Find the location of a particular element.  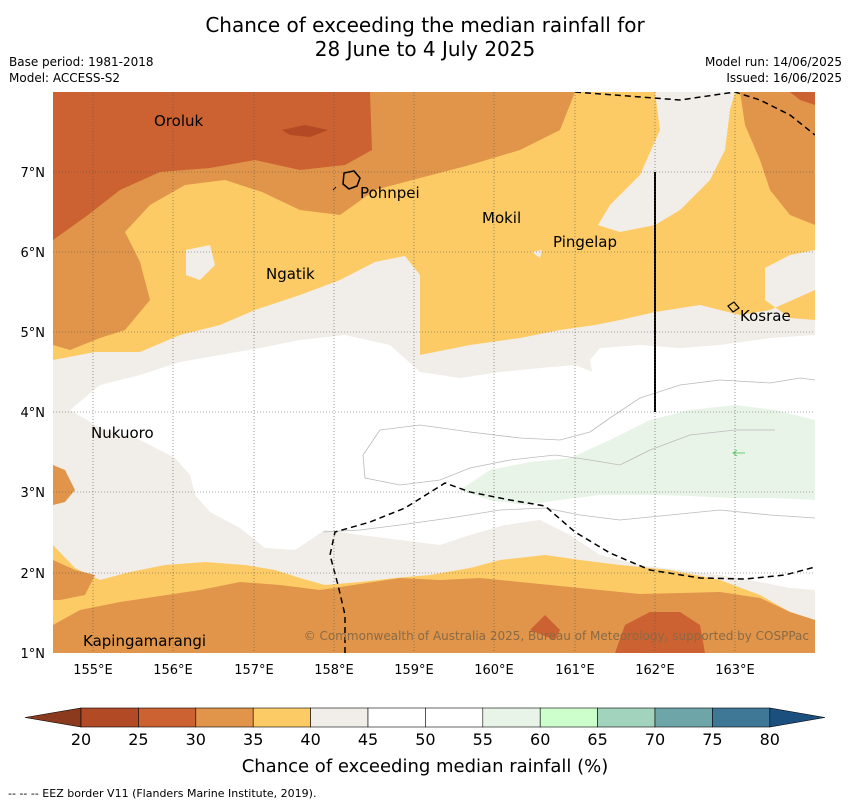

lon-label: 163°E is located at coordinates (735, 670).